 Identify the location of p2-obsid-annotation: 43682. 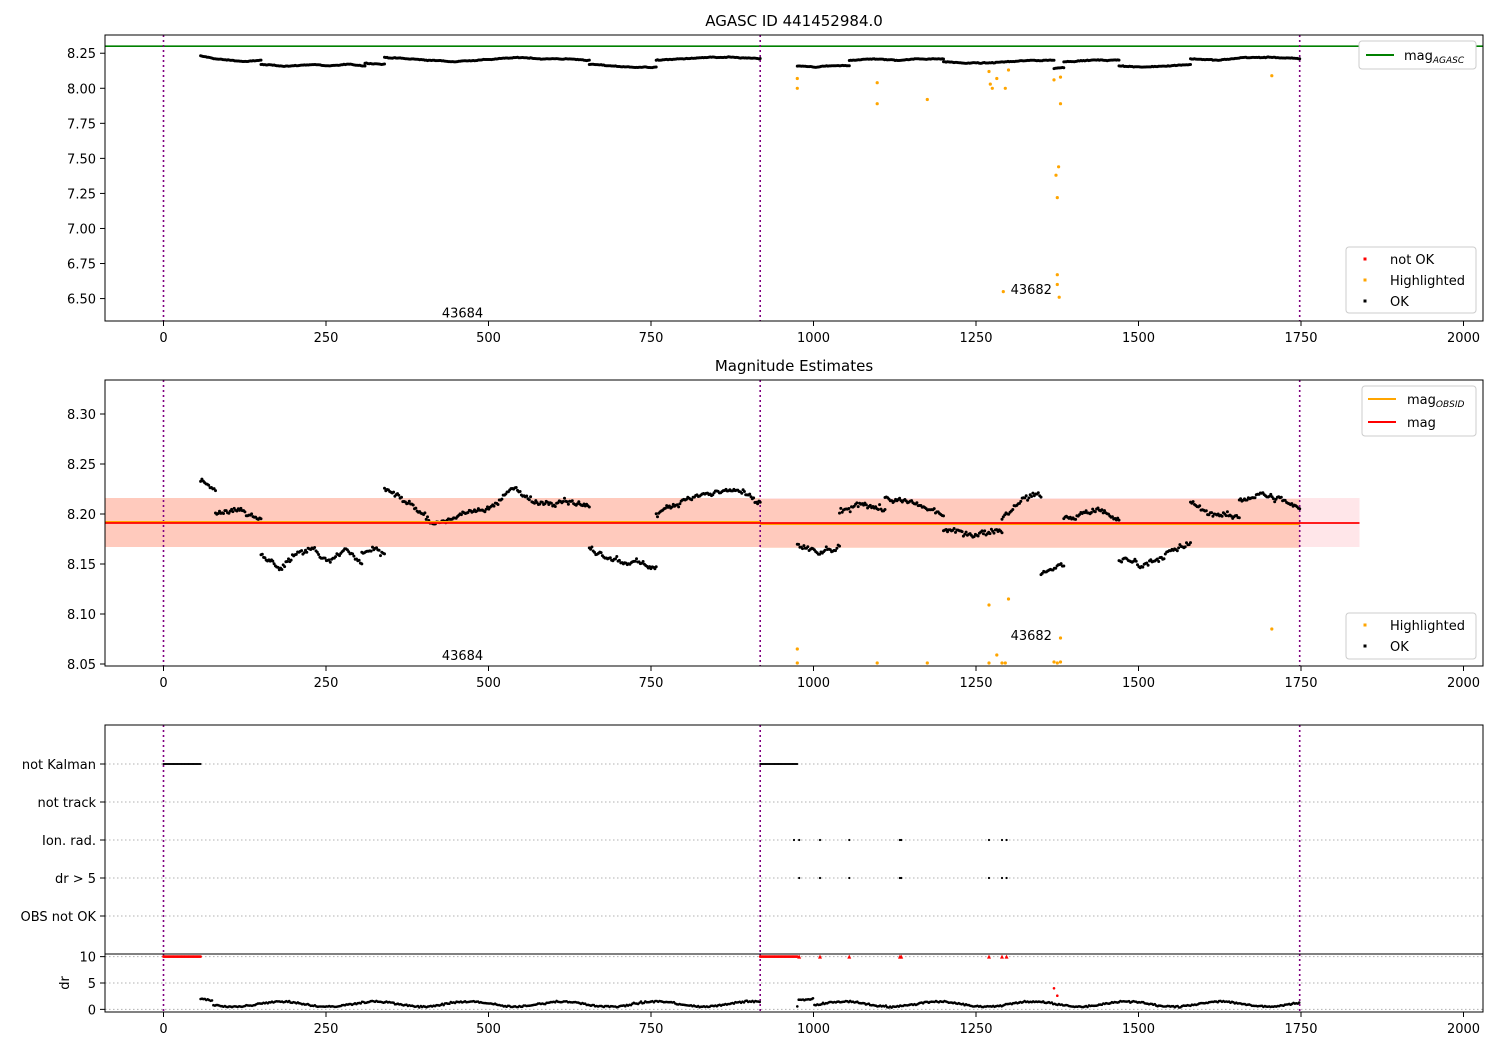
(1031, 636).